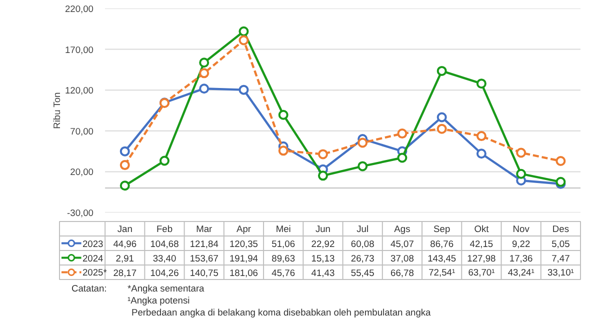 This screenshot has height=336, width=602. I want to click on data-label: 26,73, so click(362, 258).